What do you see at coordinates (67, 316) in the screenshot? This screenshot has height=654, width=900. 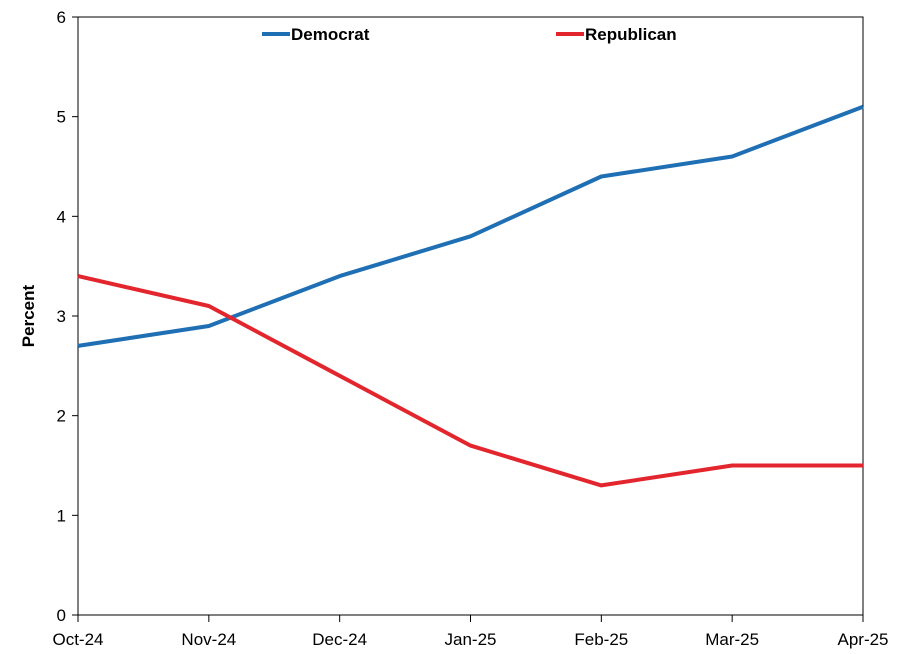 I see `y-axis: 0 1 2 3 4 5 6` at bounding box center [67, 316].